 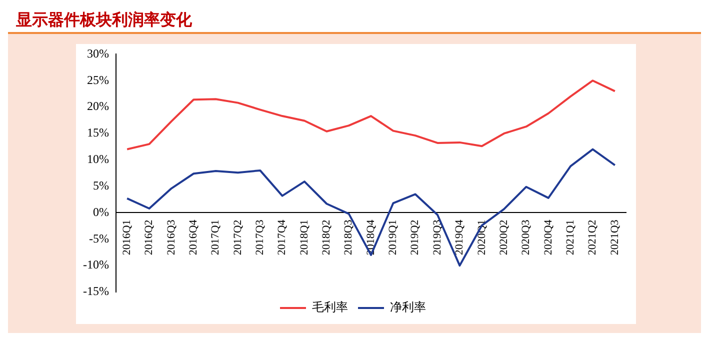 What do you see at coordinates (504, 238) in the screenshot?
I see `x-tick-label: 2020Q2` at bounding box center [504, 238].